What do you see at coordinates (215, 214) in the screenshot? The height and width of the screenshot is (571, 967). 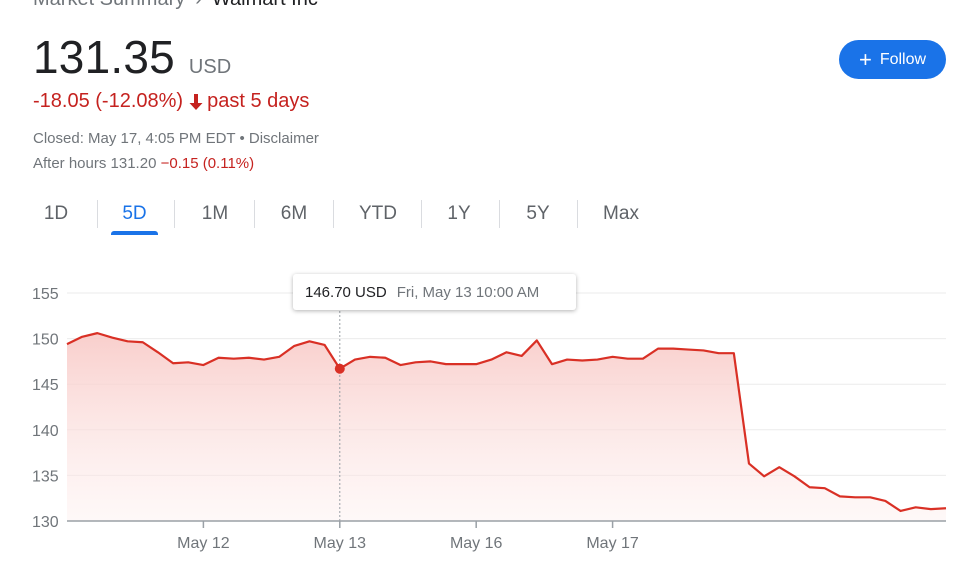 I see `tab-1m: 1M` at bounding box center [215, 214].